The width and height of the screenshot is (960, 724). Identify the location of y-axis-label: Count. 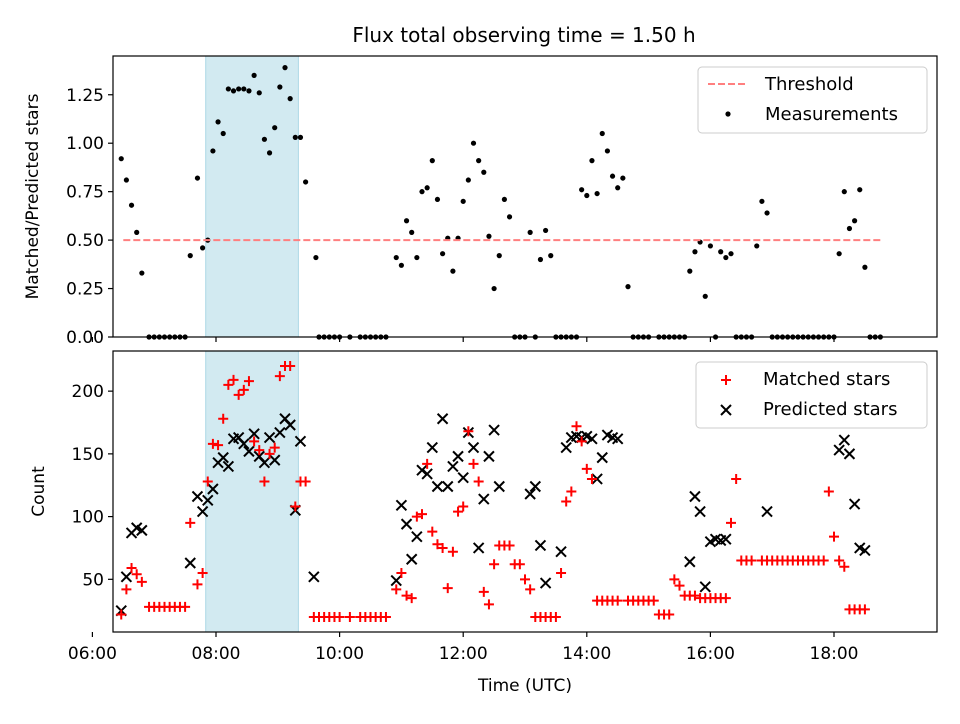
(39, 491).